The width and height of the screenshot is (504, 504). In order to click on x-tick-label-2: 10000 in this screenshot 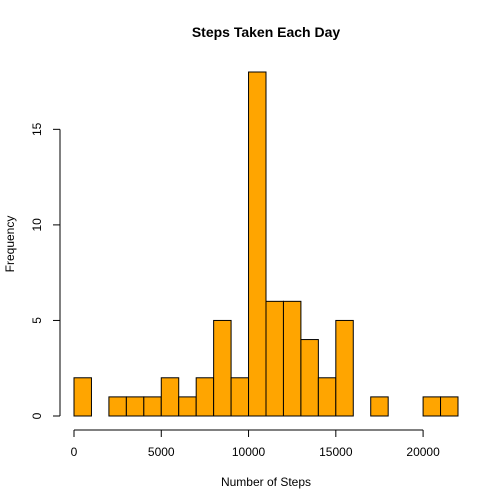, I will do `click(249, 452)`.